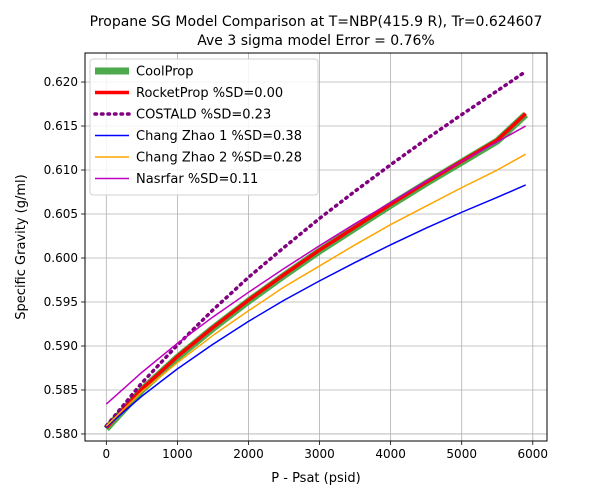 This screenshot has width=600, height=500. Describe the element at coordinates (61, 214) in the screenshot. I see `y-tick-label: 0.605` at that location.